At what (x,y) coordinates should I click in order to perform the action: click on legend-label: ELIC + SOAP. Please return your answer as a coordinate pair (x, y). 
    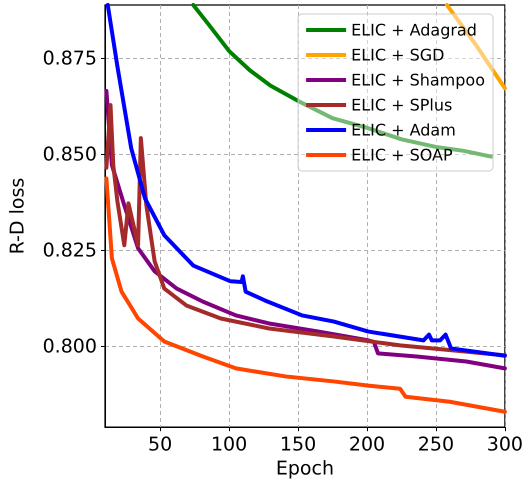
    Looking at the image, I should click on (402, 155).